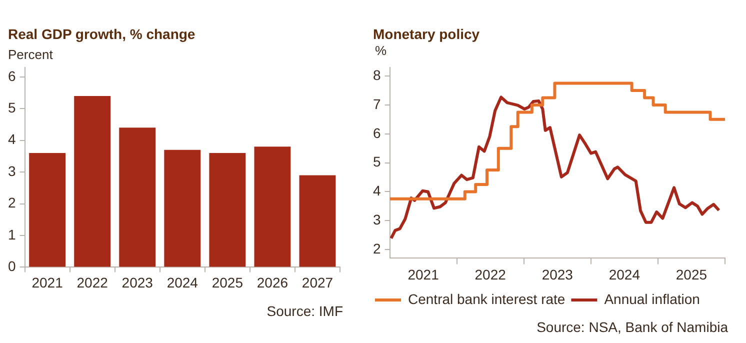  I want to click on x-tick-label: 2027, so click(318, 282).